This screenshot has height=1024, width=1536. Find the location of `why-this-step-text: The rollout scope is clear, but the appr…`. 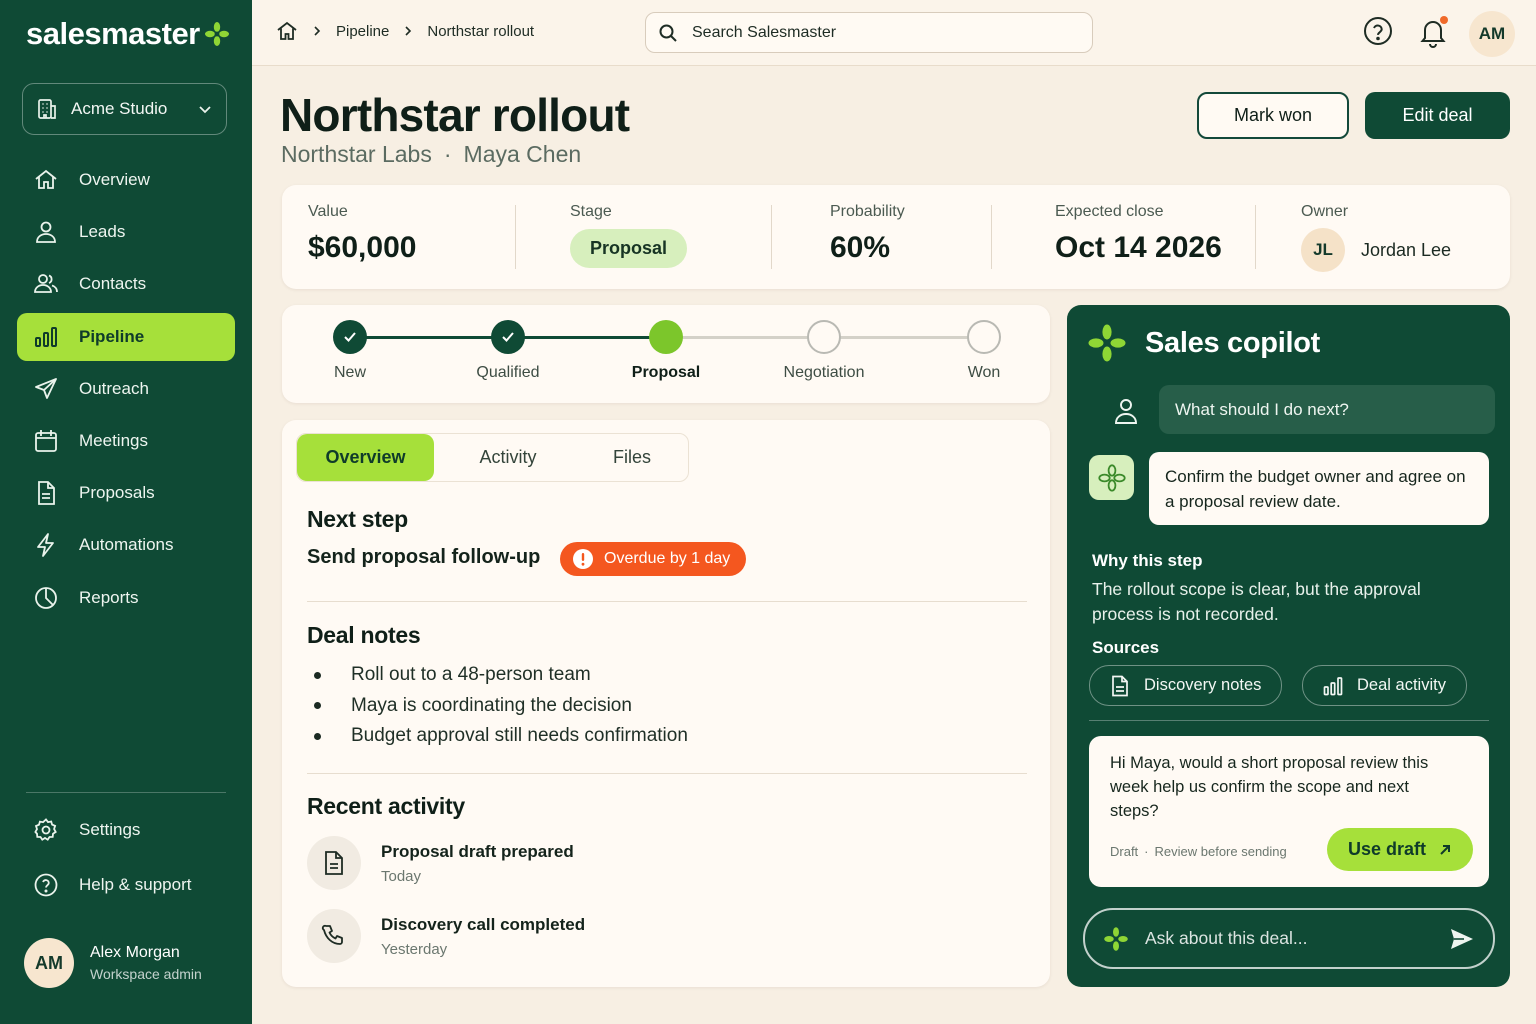

why-this-step-text: The rollout scope is clear, but the appr… is located at coordinates (1256, 601).